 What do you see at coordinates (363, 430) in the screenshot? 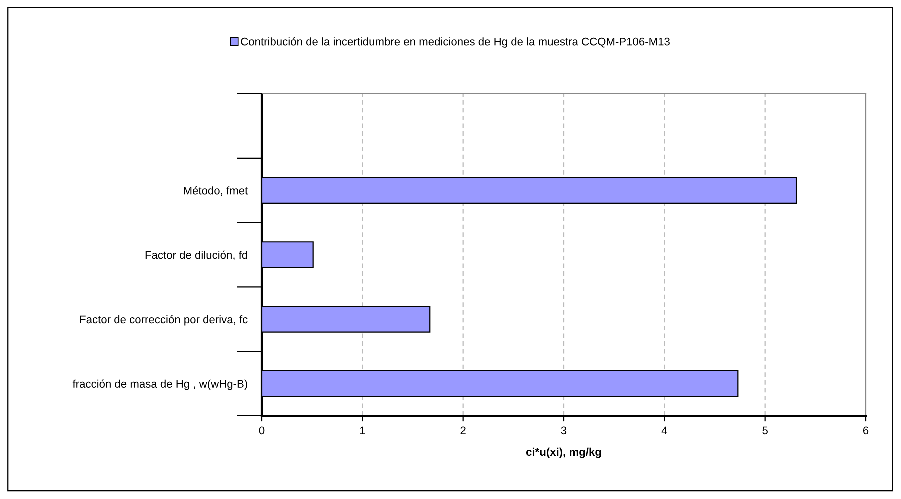
I see `x-tick-label: 1` at bounding box center [363, 430].